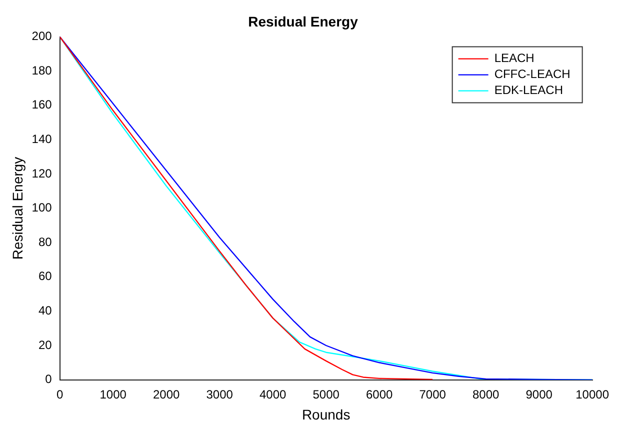  I want to click on y-axis-title: Residual Energy, so click(17, 208).